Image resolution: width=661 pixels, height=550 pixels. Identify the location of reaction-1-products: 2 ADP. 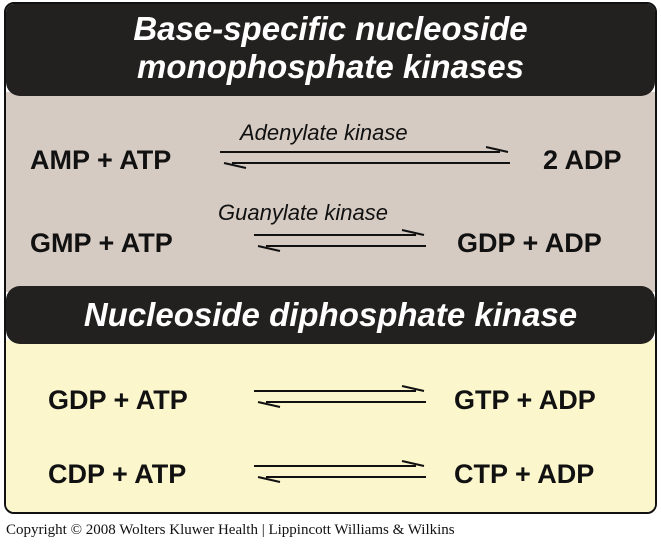
(582, 160).